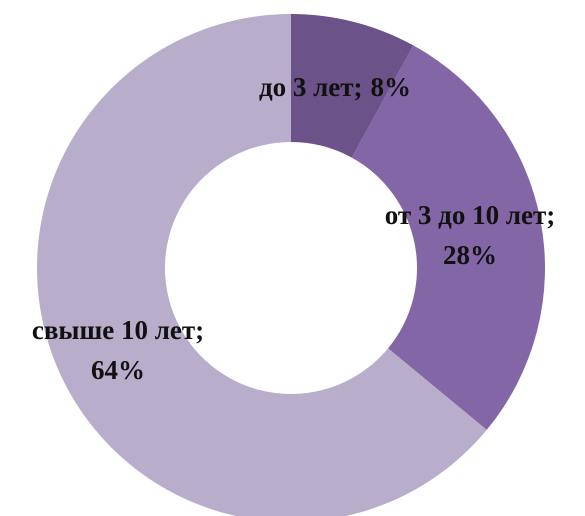 The image size is (585, 516). What do you see at coordinates (118, 330) in the screenshot?
I see `label-category: свыше 10 лет;` at bounding box center [118, 330].